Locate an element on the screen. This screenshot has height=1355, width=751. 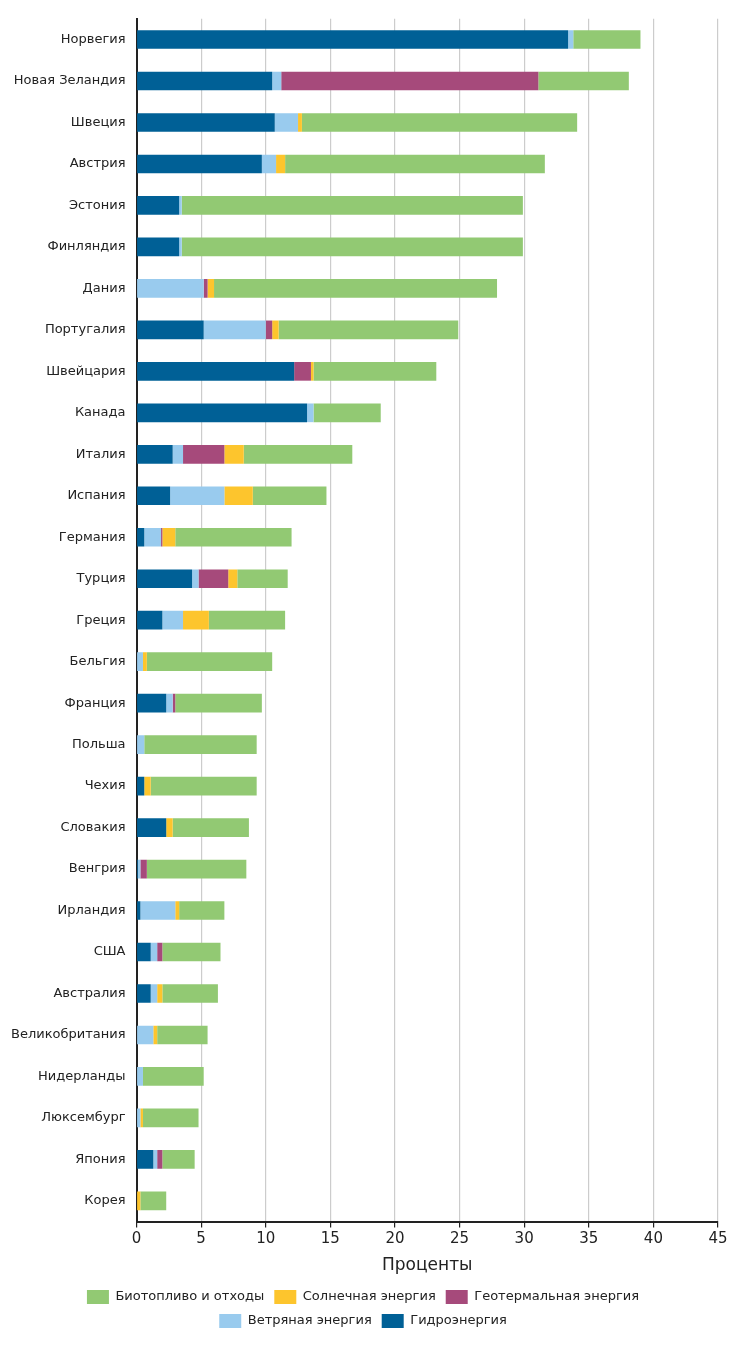
y-tick-label: Австрия is located at coordinates (97, 163).